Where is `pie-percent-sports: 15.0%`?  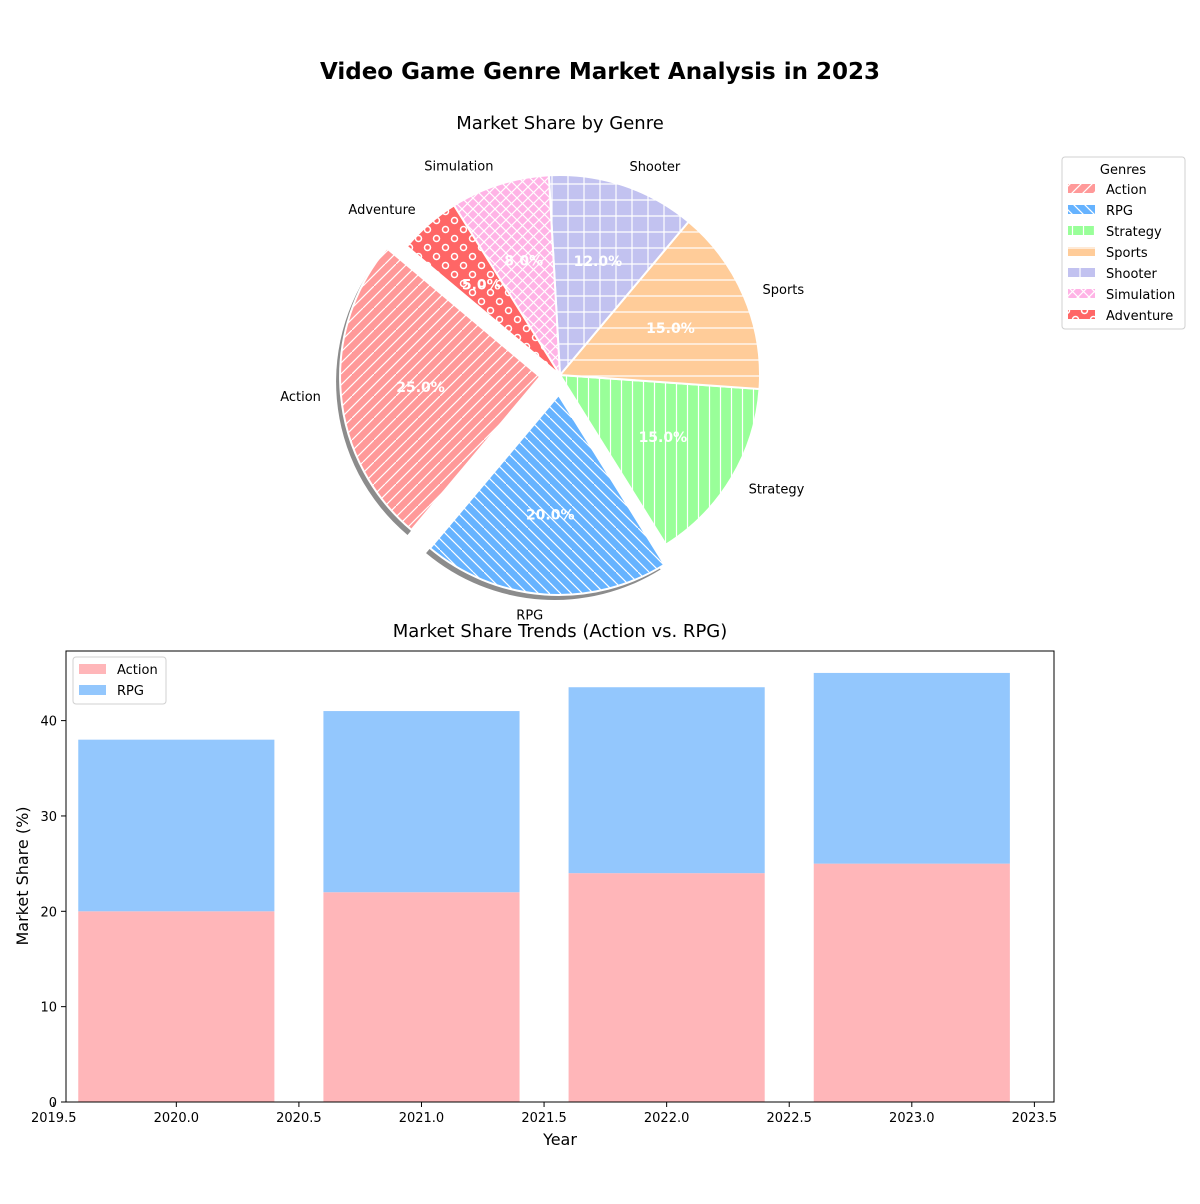 pie-percent-sports: 15.0% is located at coordinates (670, 329).